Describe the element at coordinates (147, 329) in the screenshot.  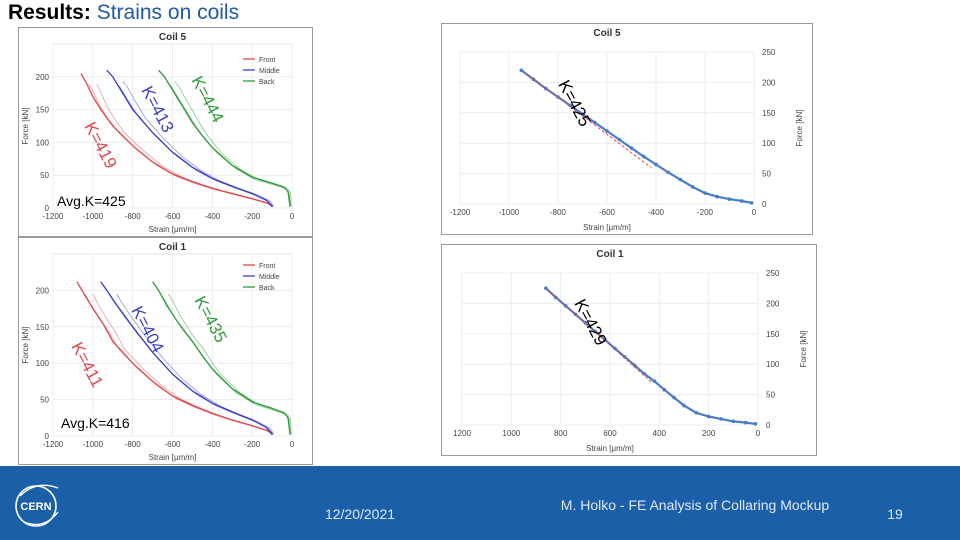
I see `slope-annotation: K=404` at that location.